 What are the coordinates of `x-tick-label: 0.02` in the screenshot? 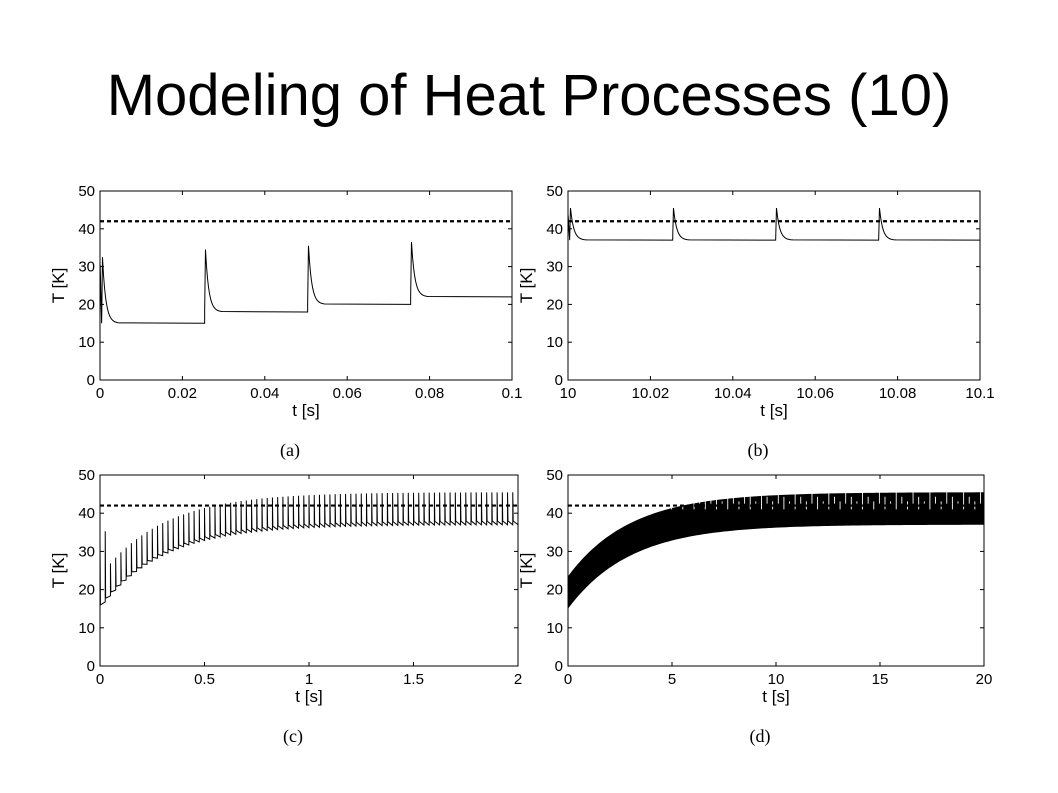 It's located at (182, 393).